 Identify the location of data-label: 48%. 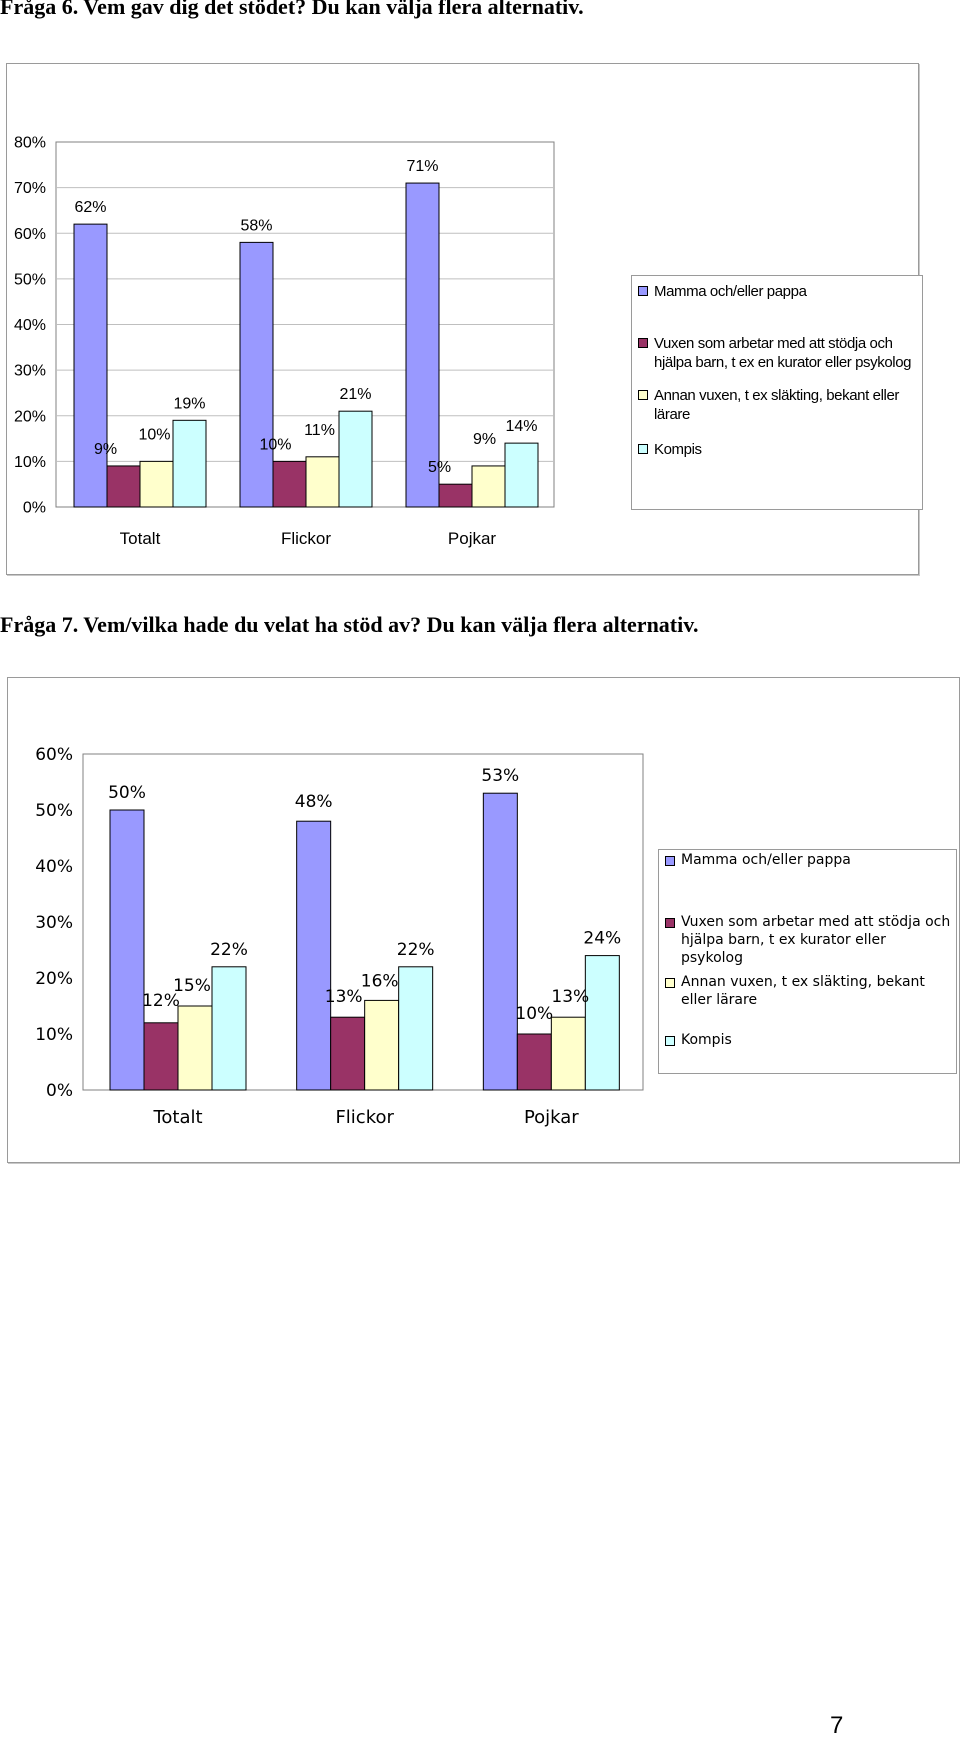
(314, 802).